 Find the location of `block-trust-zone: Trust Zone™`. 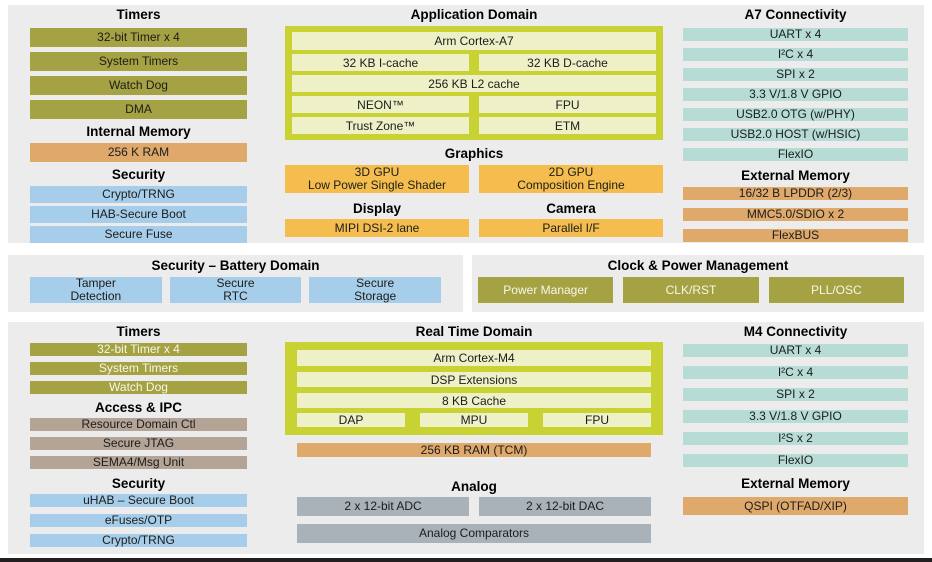

block-trust-zone: Trust Zone™ is located at coordinates (380, 125).